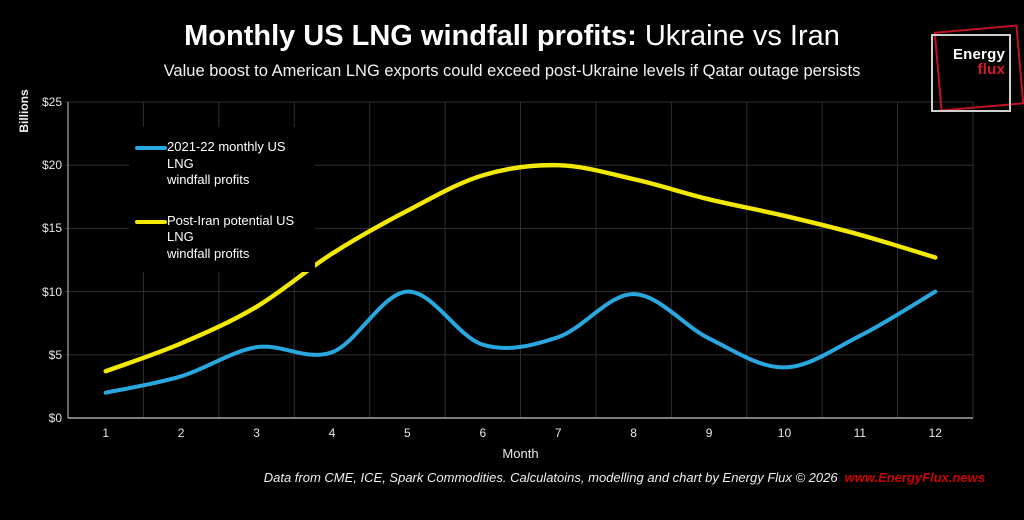 The height and width of the screenshot is (520, 1024). I want to click on chart-title-bold: Monthly US LNG windfall profits:, so click(410, 36).